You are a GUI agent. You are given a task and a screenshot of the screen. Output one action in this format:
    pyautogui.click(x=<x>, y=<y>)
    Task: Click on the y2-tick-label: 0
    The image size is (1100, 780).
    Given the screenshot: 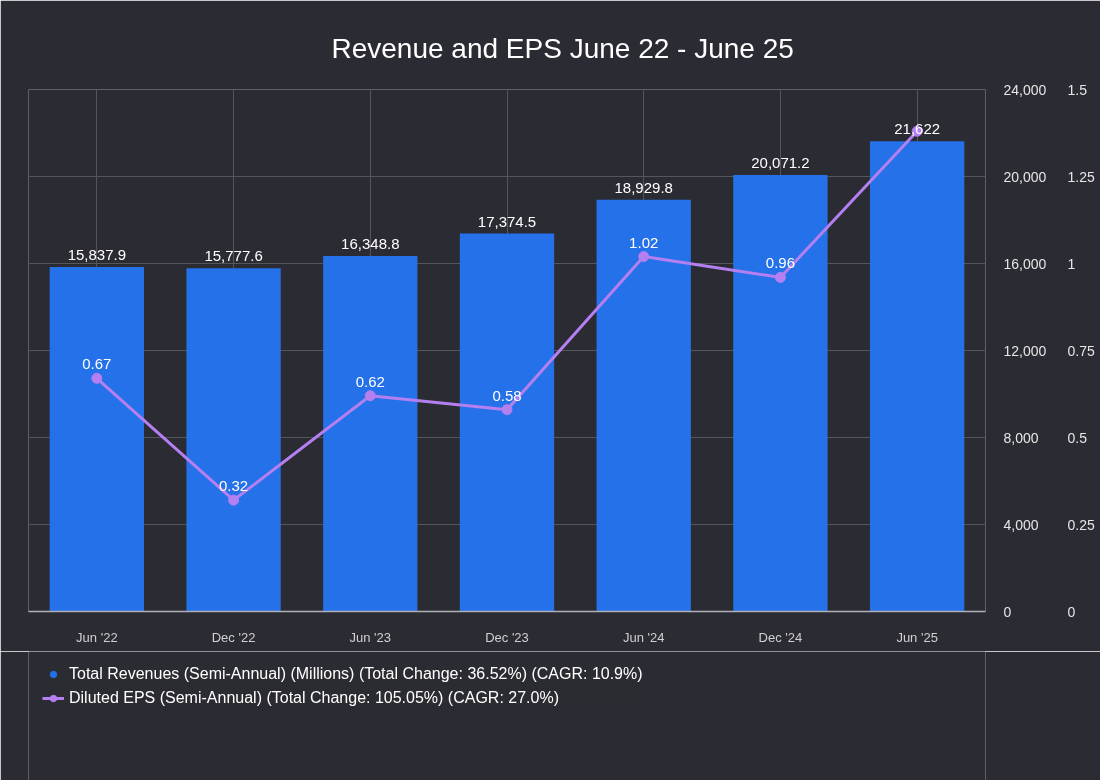 What is the action you would take?
    pyautogui.click(x=1071, y=611)
    